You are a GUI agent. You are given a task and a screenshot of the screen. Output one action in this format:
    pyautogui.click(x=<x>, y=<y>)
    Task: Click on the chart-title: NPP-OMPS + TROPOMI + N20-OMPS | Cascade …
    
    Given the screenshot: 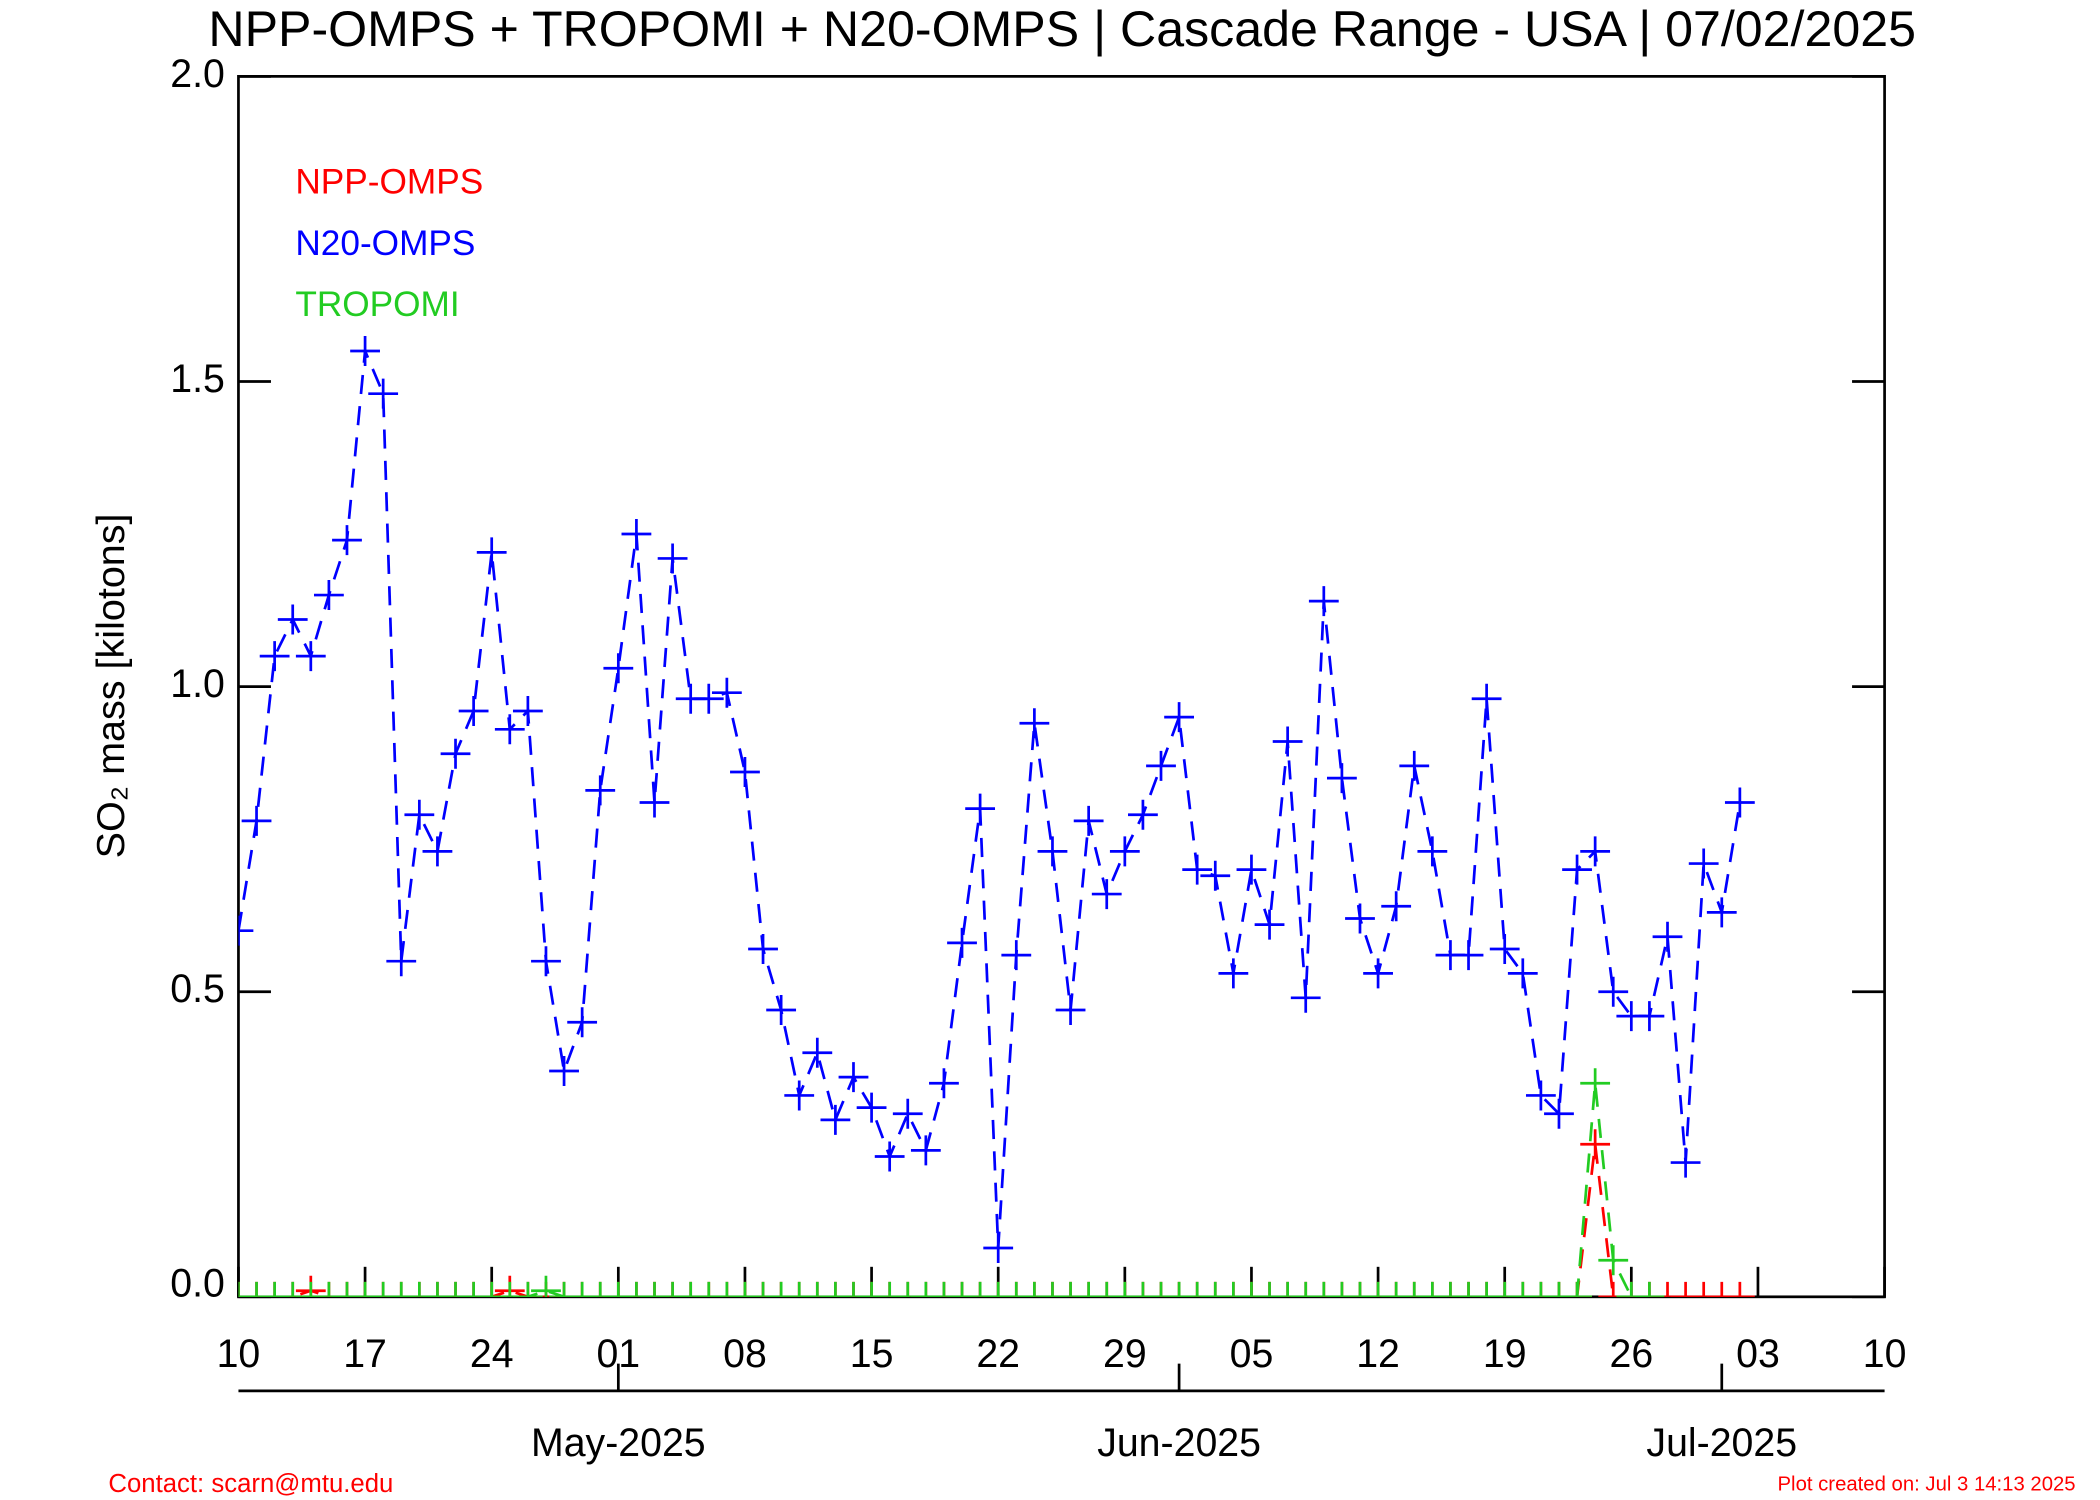 What is the action you would take?
    pyautogui.click(x=1062, y=28)
    